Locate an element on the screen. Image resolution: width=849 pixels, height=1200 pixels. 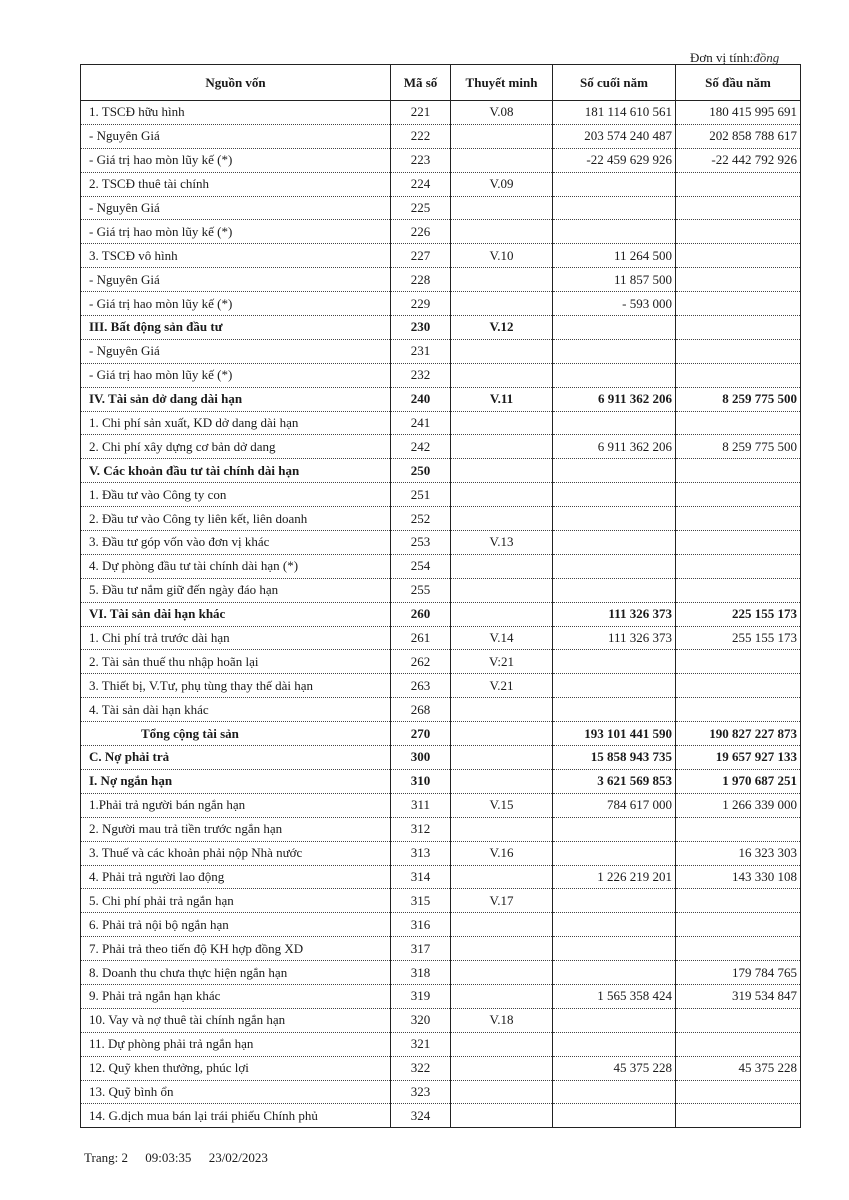
row-year-begin: 8 259 775 500 is located at coordinates (738, 447).